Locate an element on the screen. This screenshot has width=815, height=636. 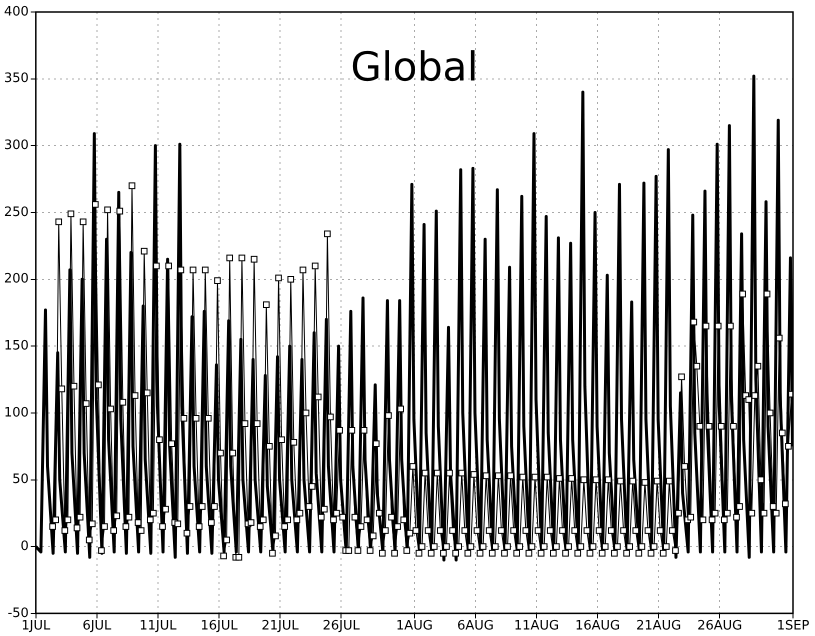
y-tick-label: 100 is located at coordinates (16, 412).